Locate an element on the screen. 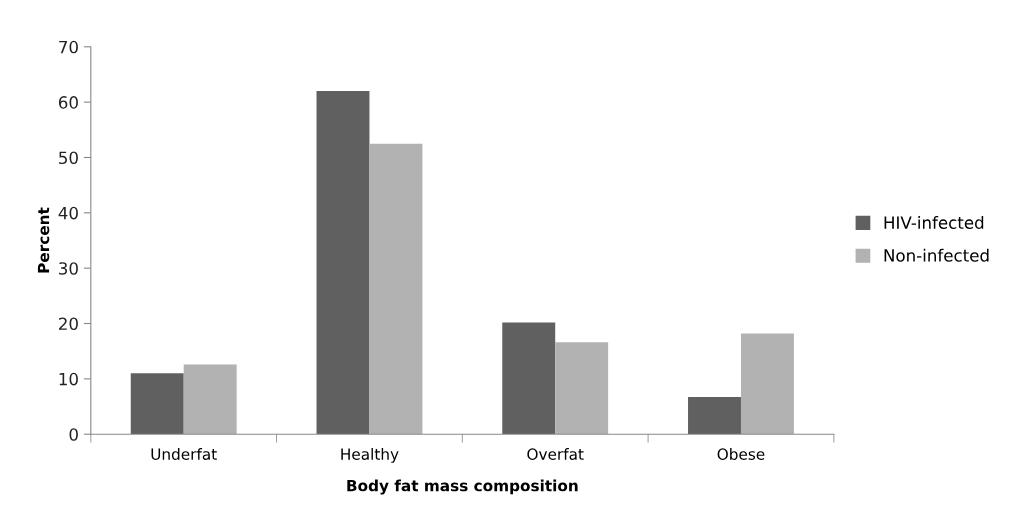 Image resolution: width=1032 pixels, height=520 pixels. y-tick-label: 0 is located at coordinates (73, 434).